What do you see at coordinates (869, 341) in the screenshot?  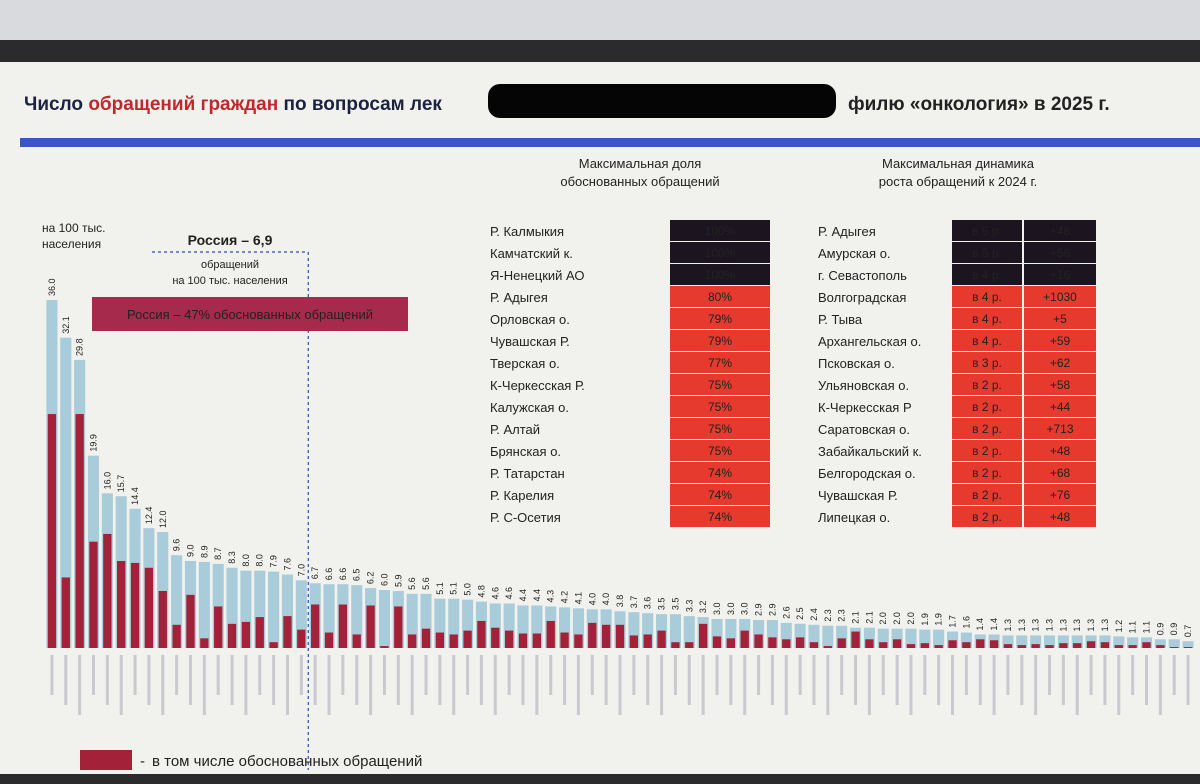 I see `row-label: Архангельская о.` at bounding box center [869, 341].